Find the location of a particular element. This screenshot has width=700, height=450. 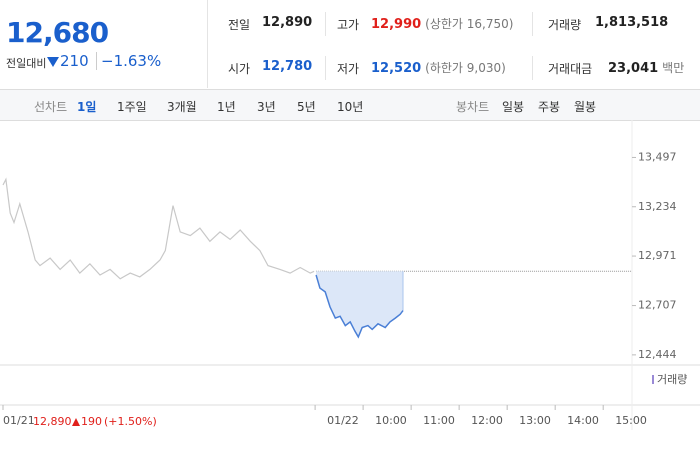

footer-price: 12,890 is located at coordinates (52, 421).